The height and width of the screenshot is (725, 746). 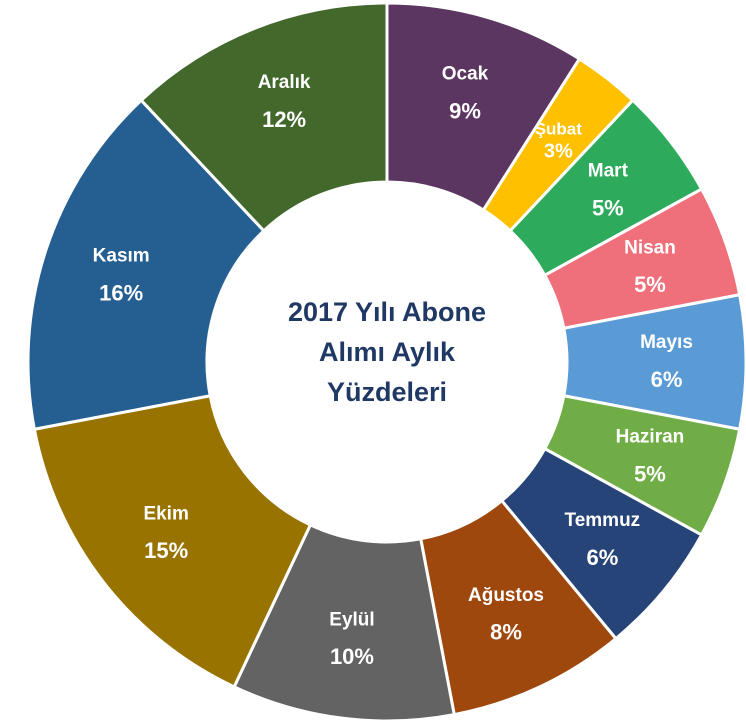 I want to click on slice-category-label: Mart, so click(x=608, y=171).